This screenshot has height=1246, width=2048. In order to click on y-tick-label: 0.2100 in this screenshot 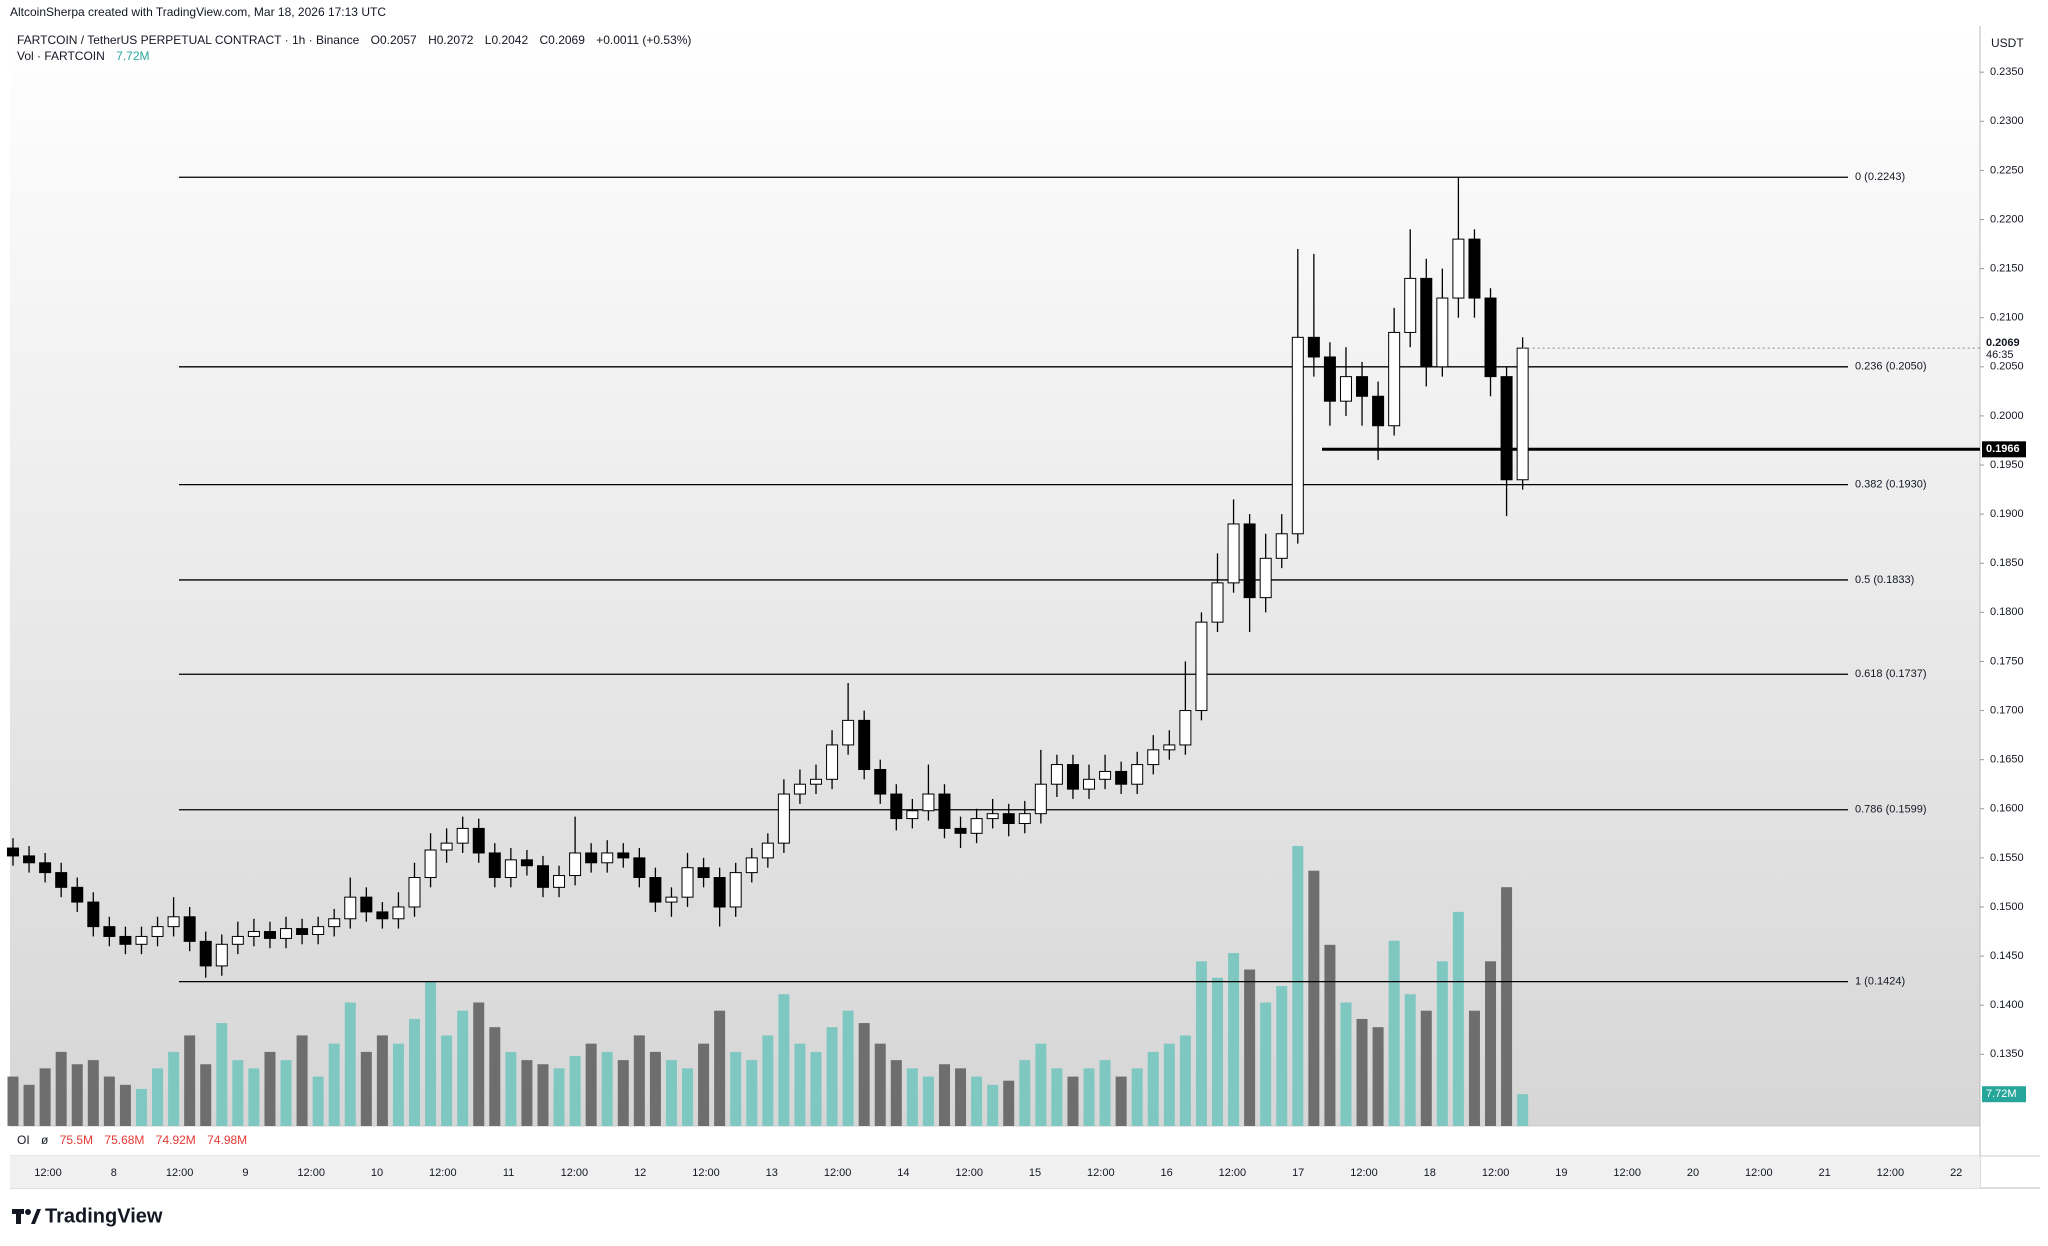, I will do `click(2007, 318)`.